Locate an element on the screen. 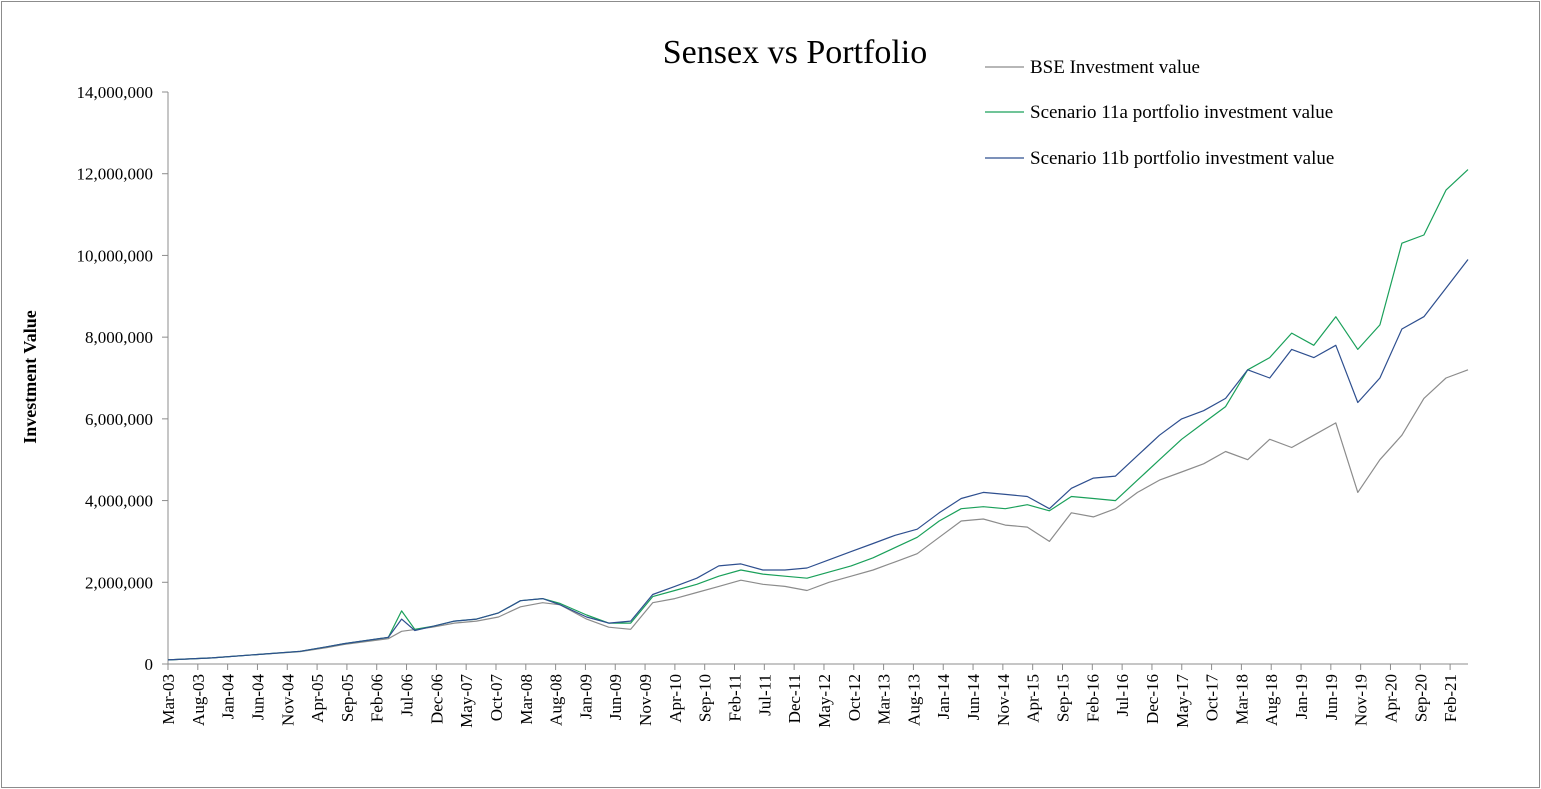  x-tick-label: Feb-16 is located at coordinates (1092, 698).